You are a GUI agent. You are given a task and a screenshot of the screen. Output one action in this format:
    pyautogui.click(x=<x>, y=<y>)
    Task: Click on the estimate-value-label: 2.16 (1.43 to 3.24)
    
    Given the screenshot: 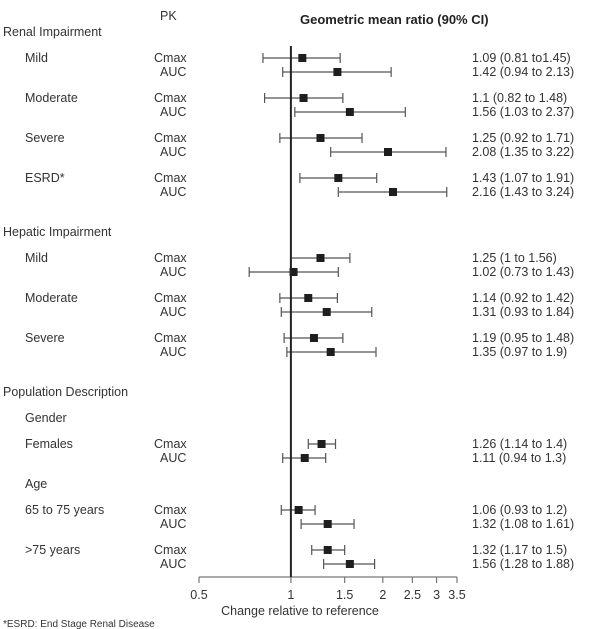 What is the action you would take?
    pyautogui.click(x=523, y=192)
    